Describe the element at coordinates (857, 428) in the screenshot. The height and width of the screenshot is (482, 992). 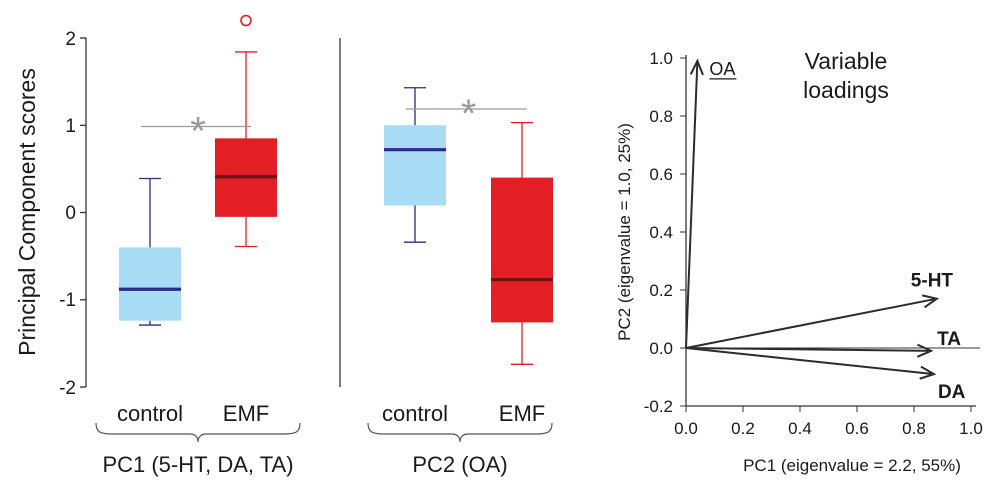
I see `x-tick-label: 0.6` at that location.